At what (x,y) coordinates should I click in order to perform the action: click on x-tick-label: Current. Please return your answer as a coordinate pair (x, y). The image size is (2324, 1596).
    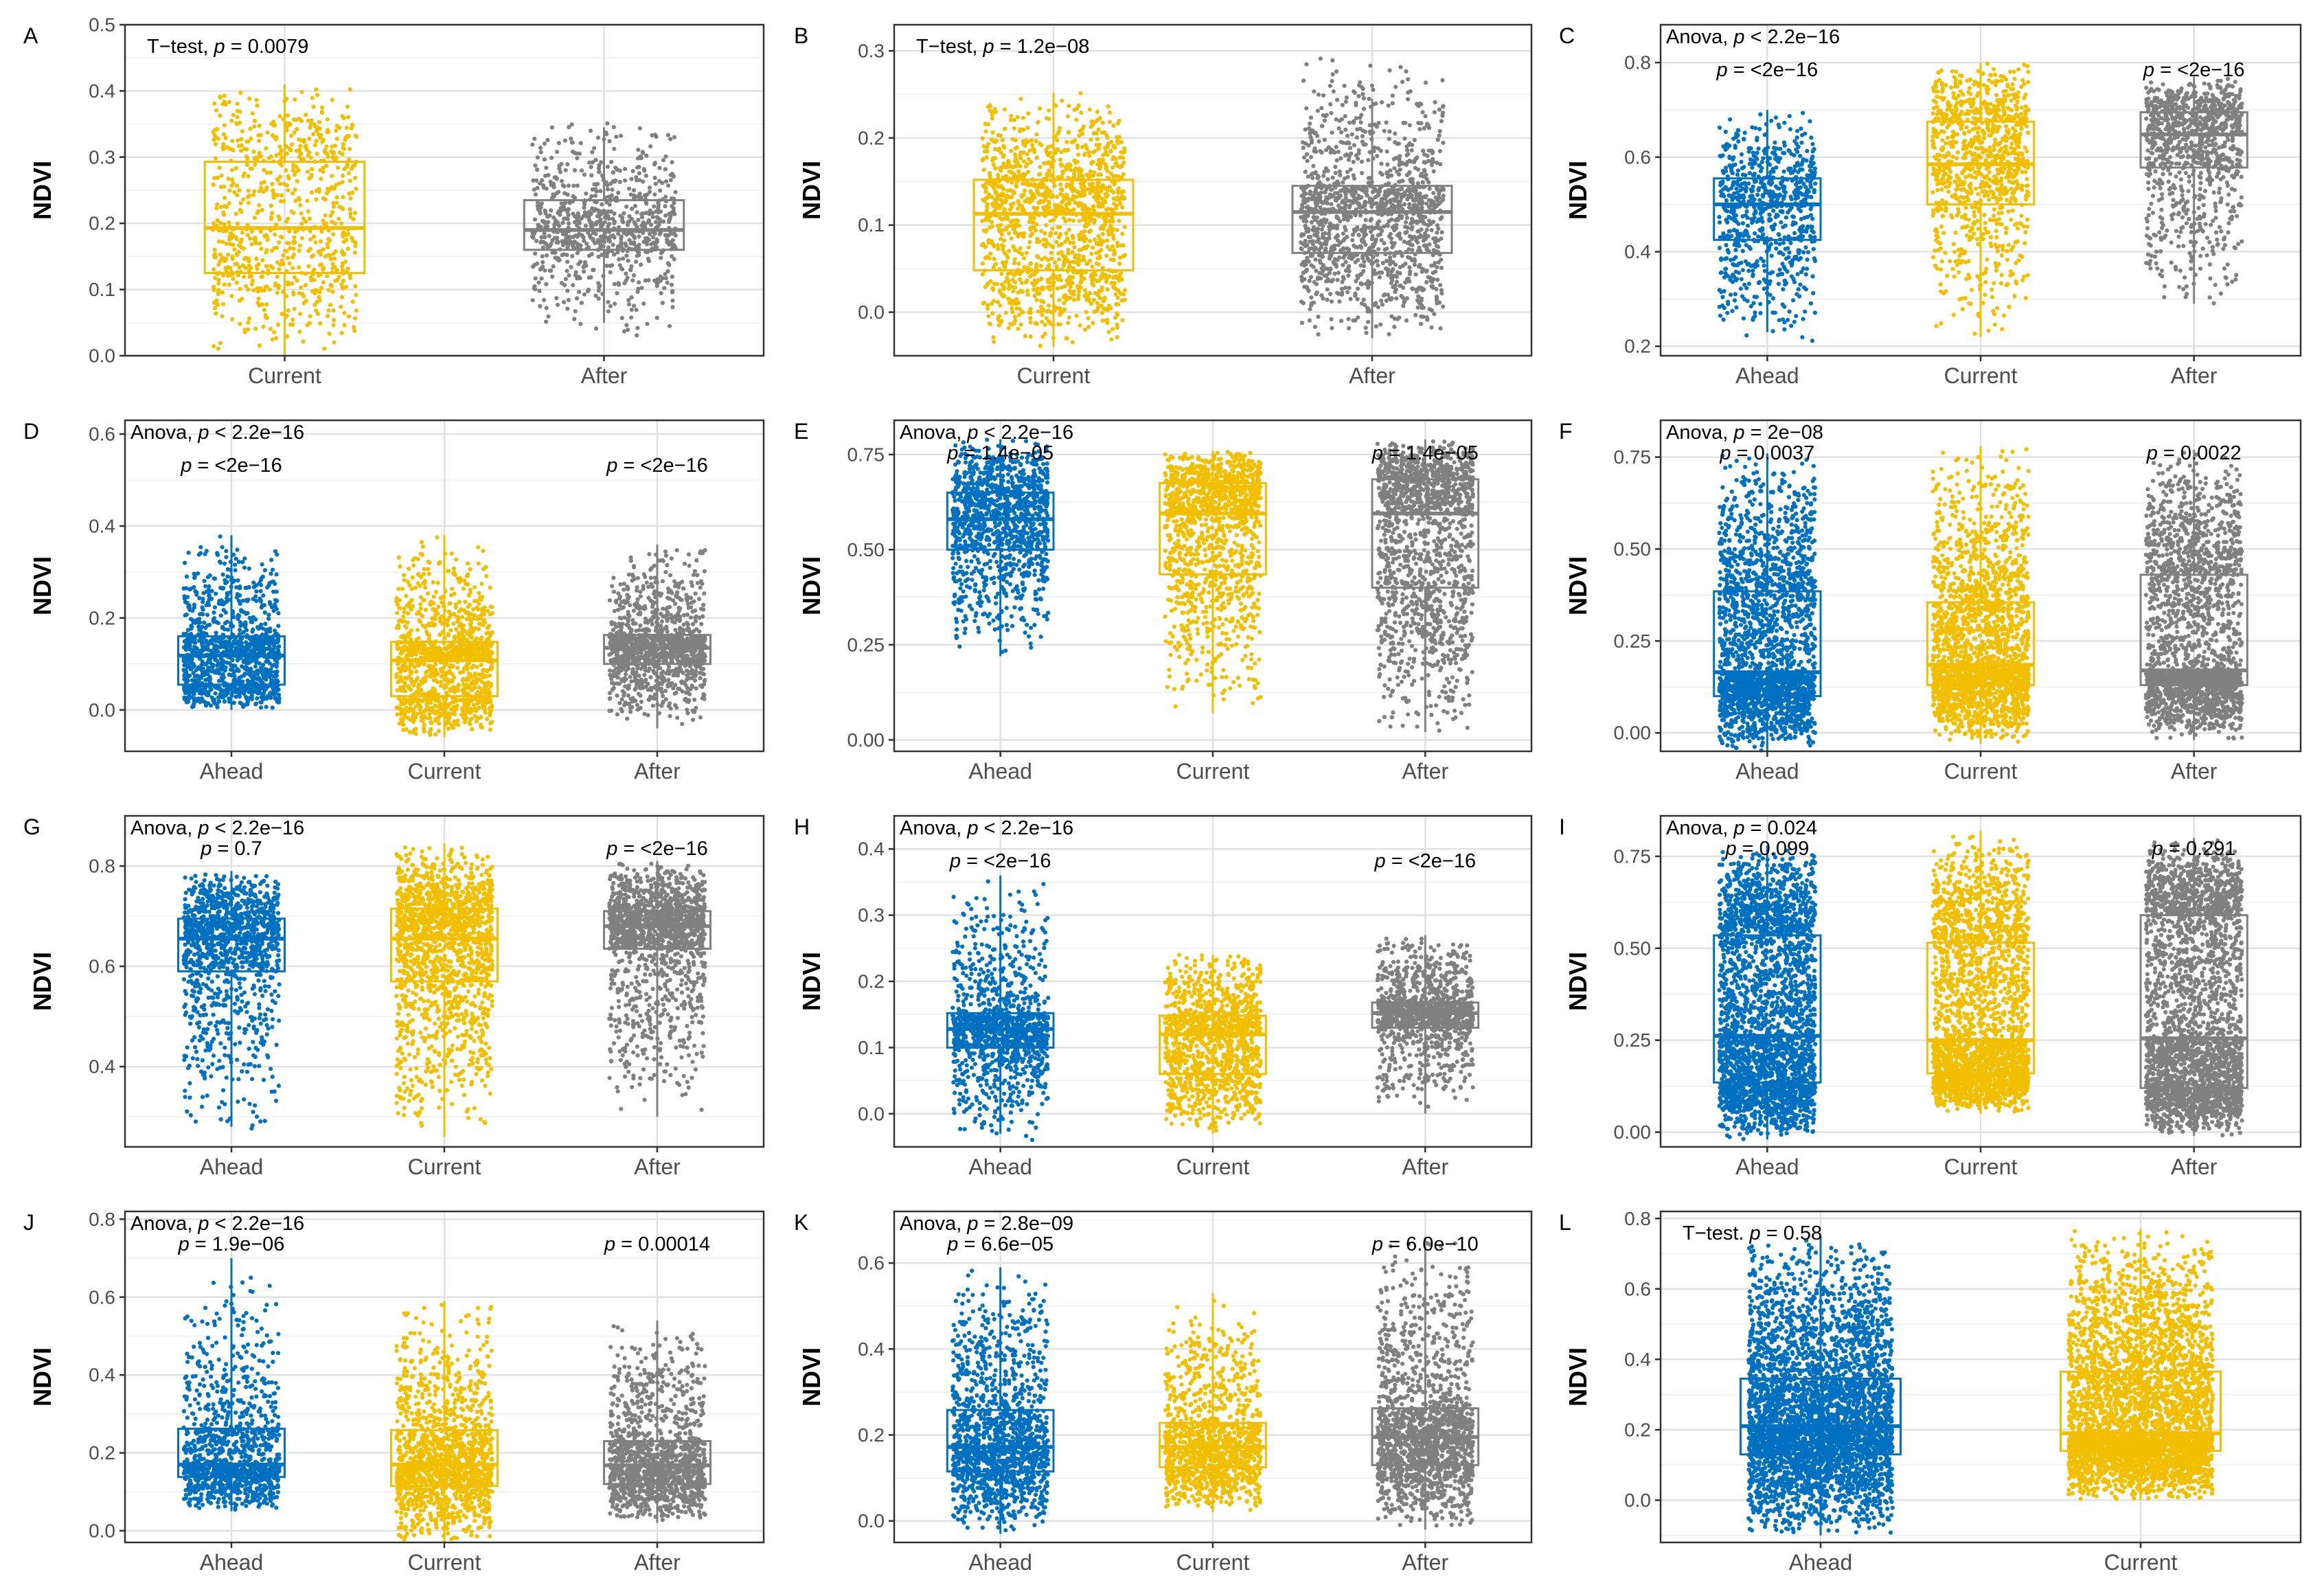
    Looking at the image, I should click on (285, 375).